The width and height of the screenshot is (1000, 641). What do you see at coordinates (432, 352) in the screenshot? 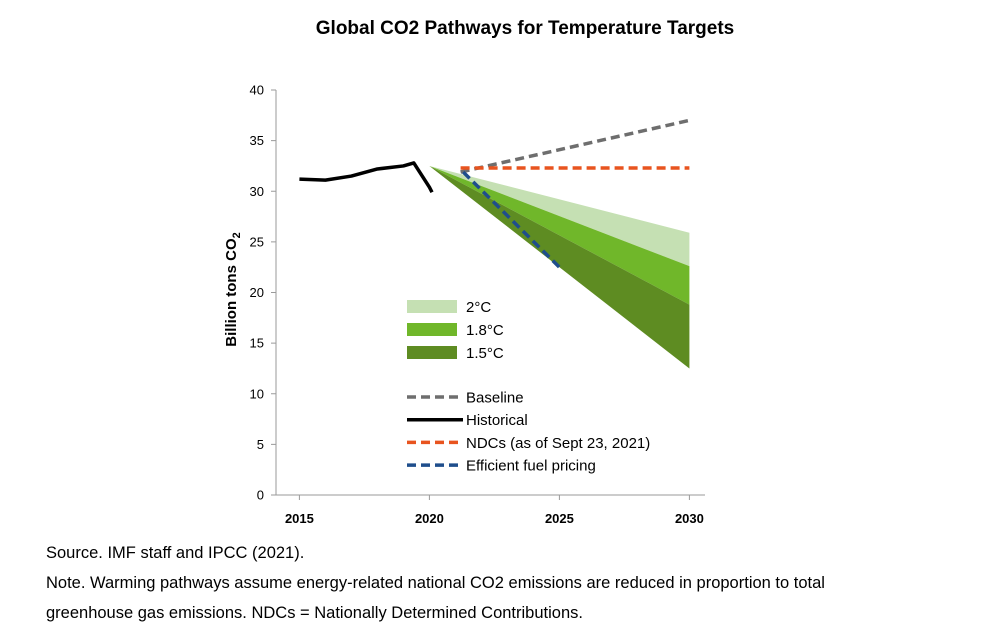
I see `legend-swatch-1-5-c` at bounding box center [432, 352].